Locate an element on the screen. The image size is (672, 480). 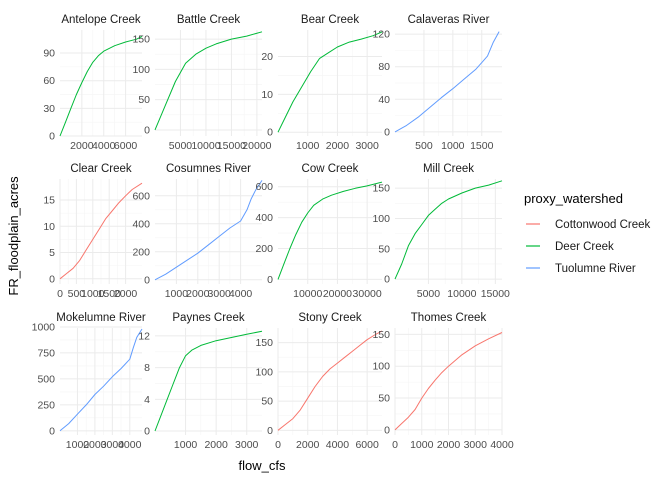
legend-item-deer-creek: Deer Creek is located at coordinates (570, 247).